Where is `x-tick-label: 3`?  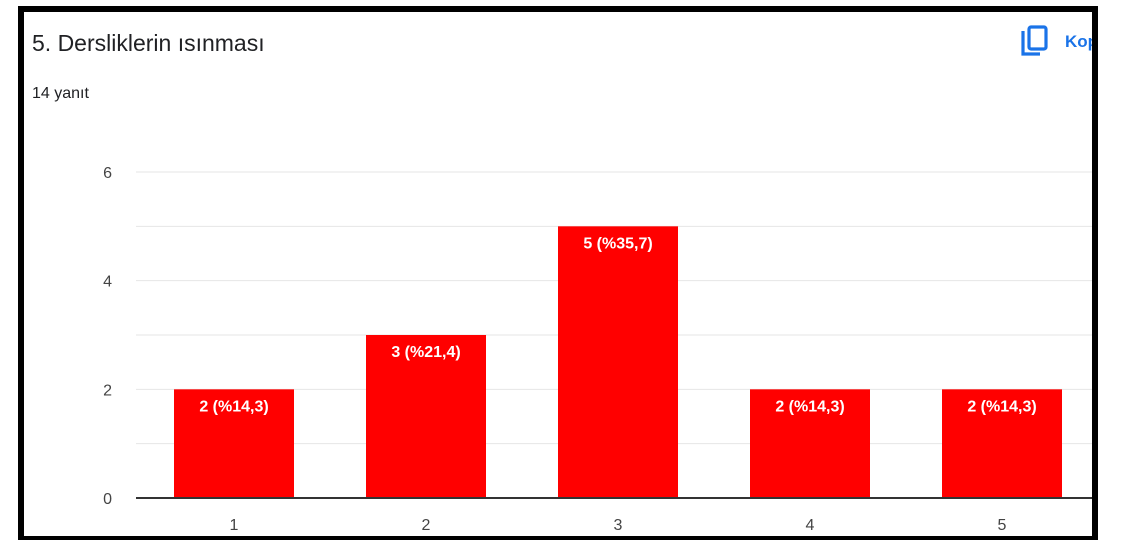
x-tick-label: 3 is located at coordinates (618, 525).